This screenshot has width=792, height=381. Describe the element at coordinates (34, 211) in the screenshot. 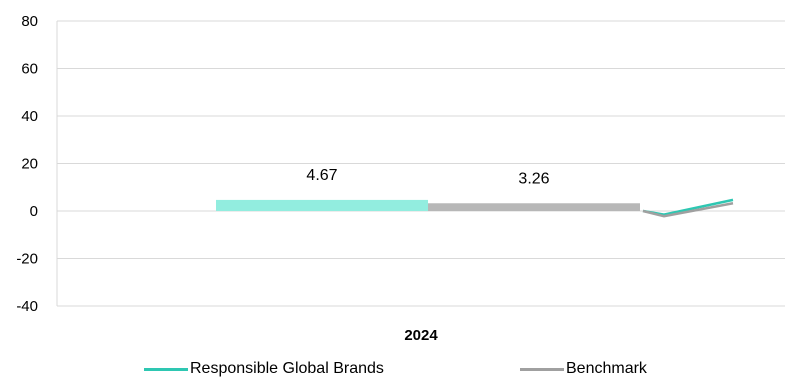

I see `y-tick-label: 0` at that location.